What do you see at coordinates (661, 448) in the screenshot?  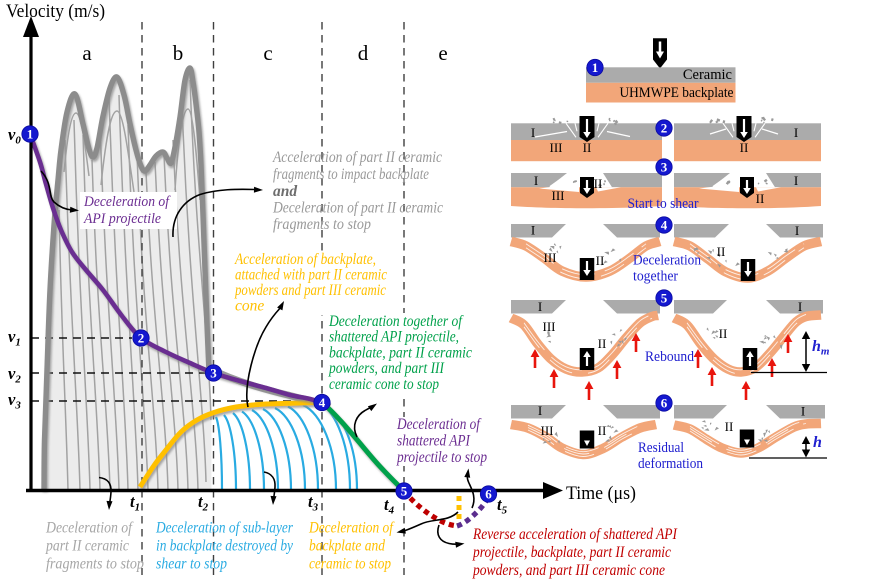 I see `svg-text: Residual` at bounding box center [661, 448].